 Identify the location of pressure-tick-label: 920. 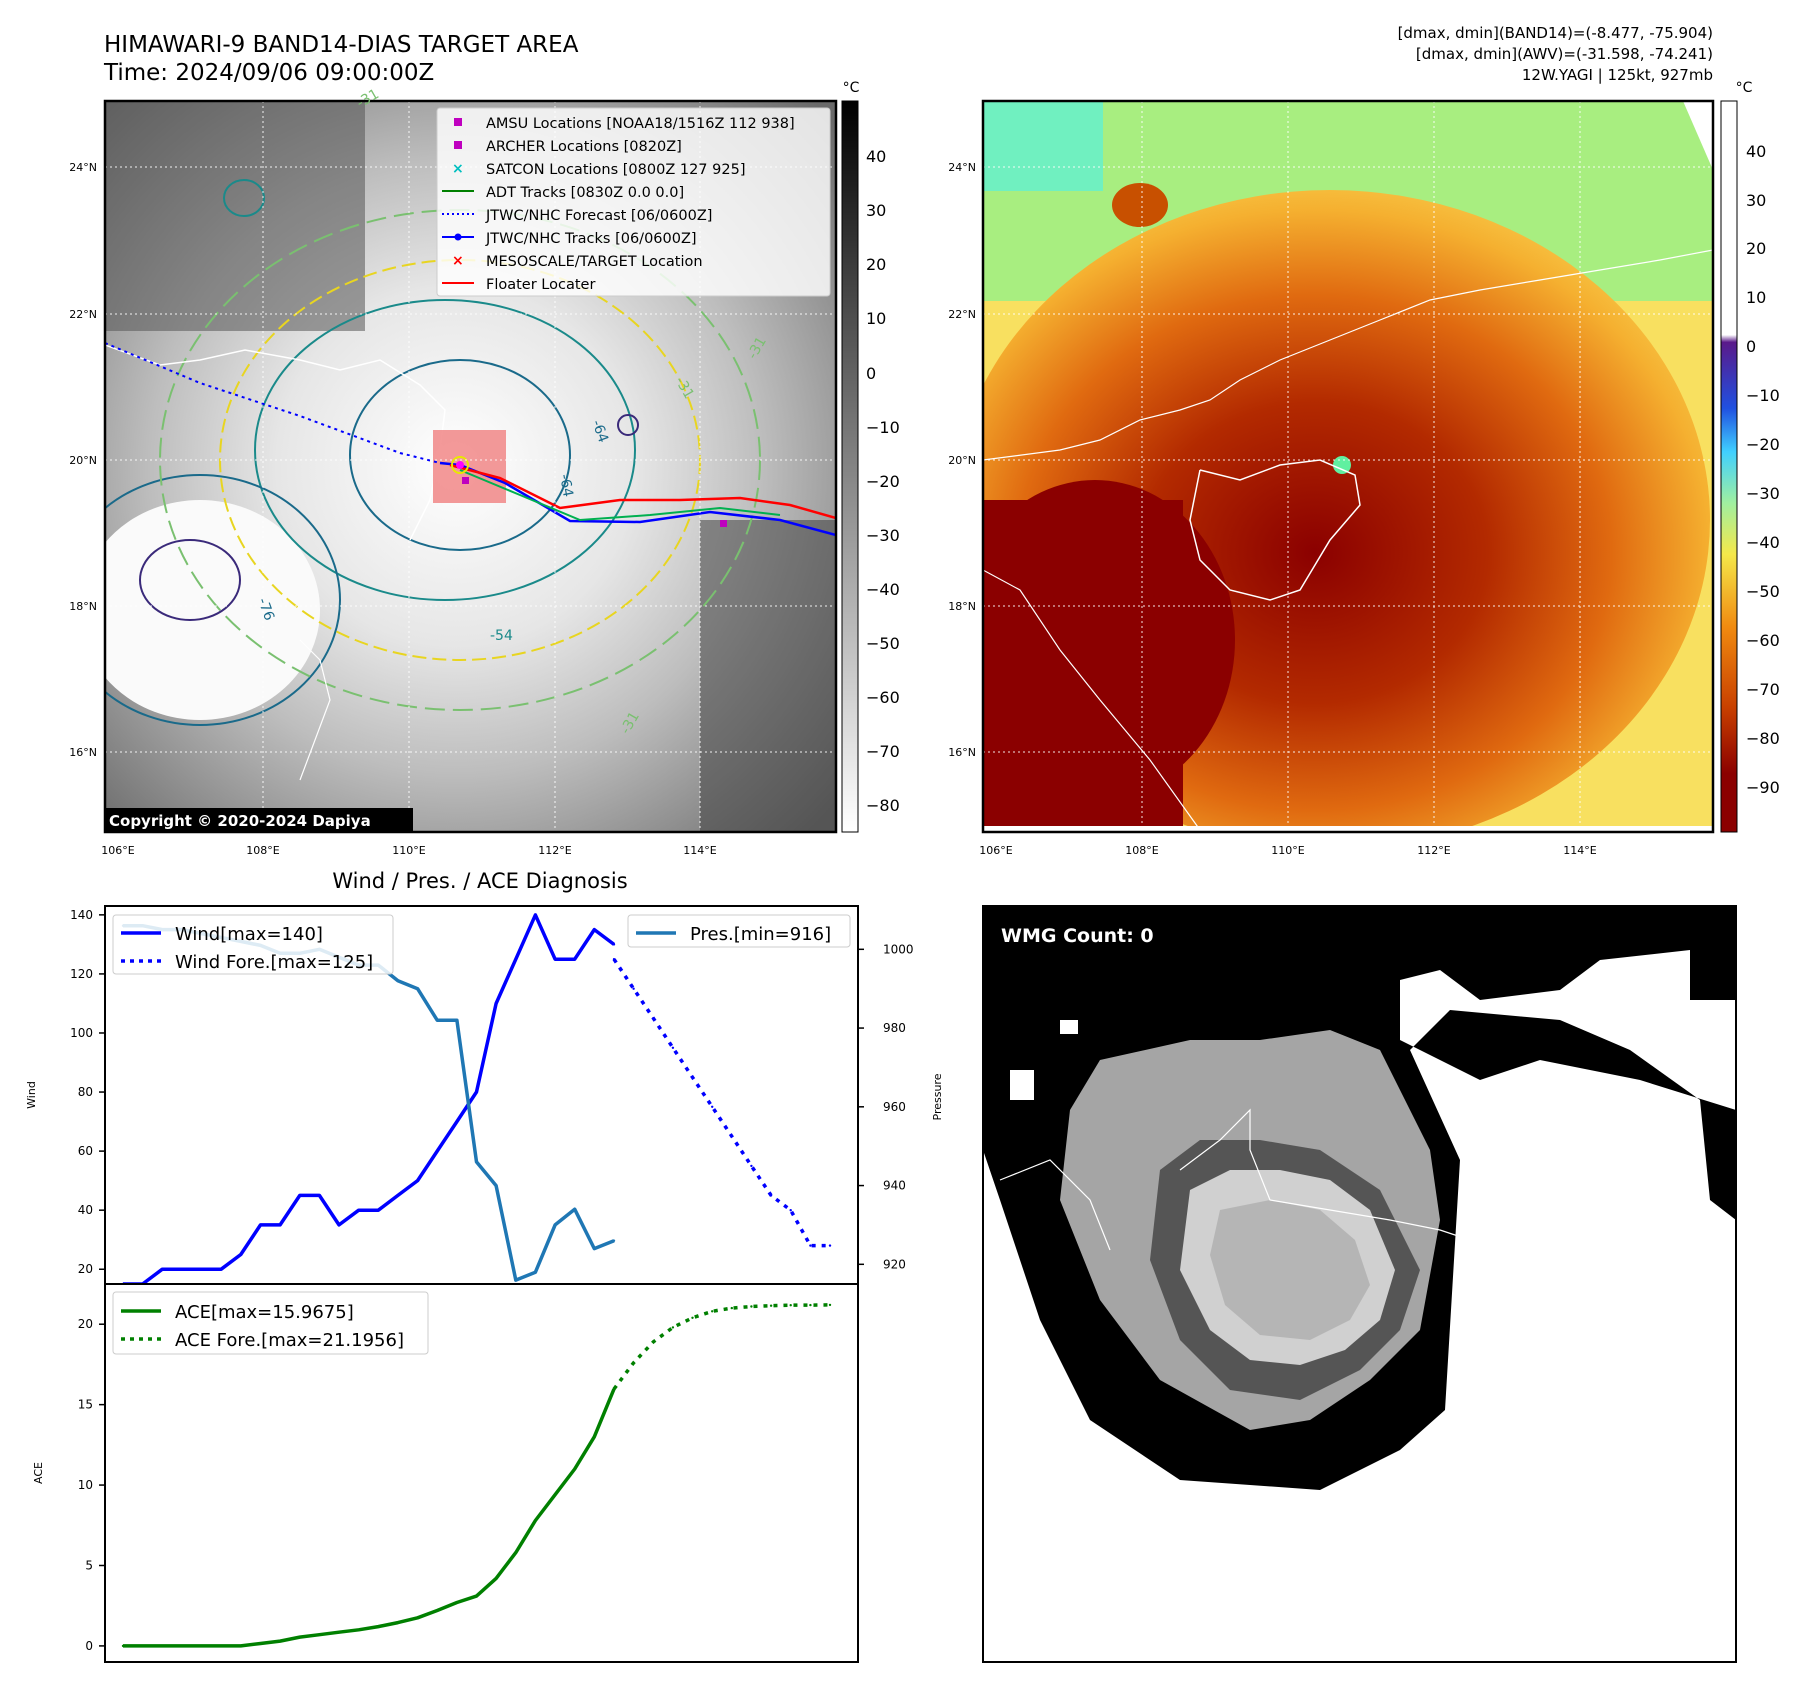
(894, 1264).